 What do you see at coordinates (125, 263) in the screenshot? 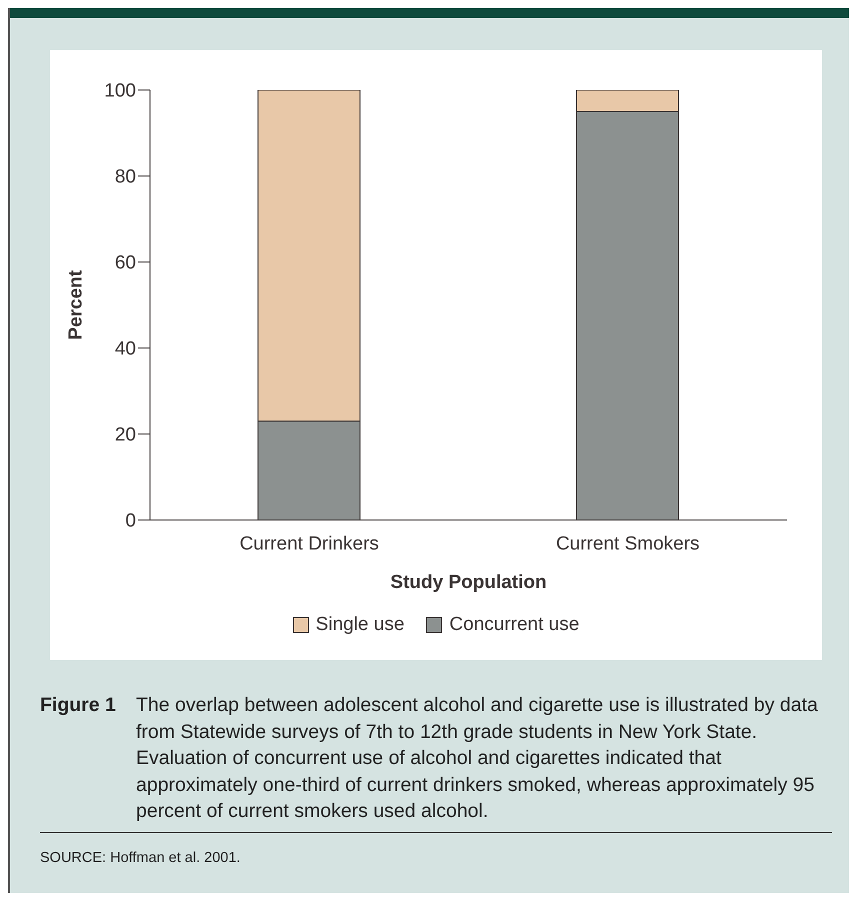
I see `y-tick-label: 60` at bounding box center [125, 263].